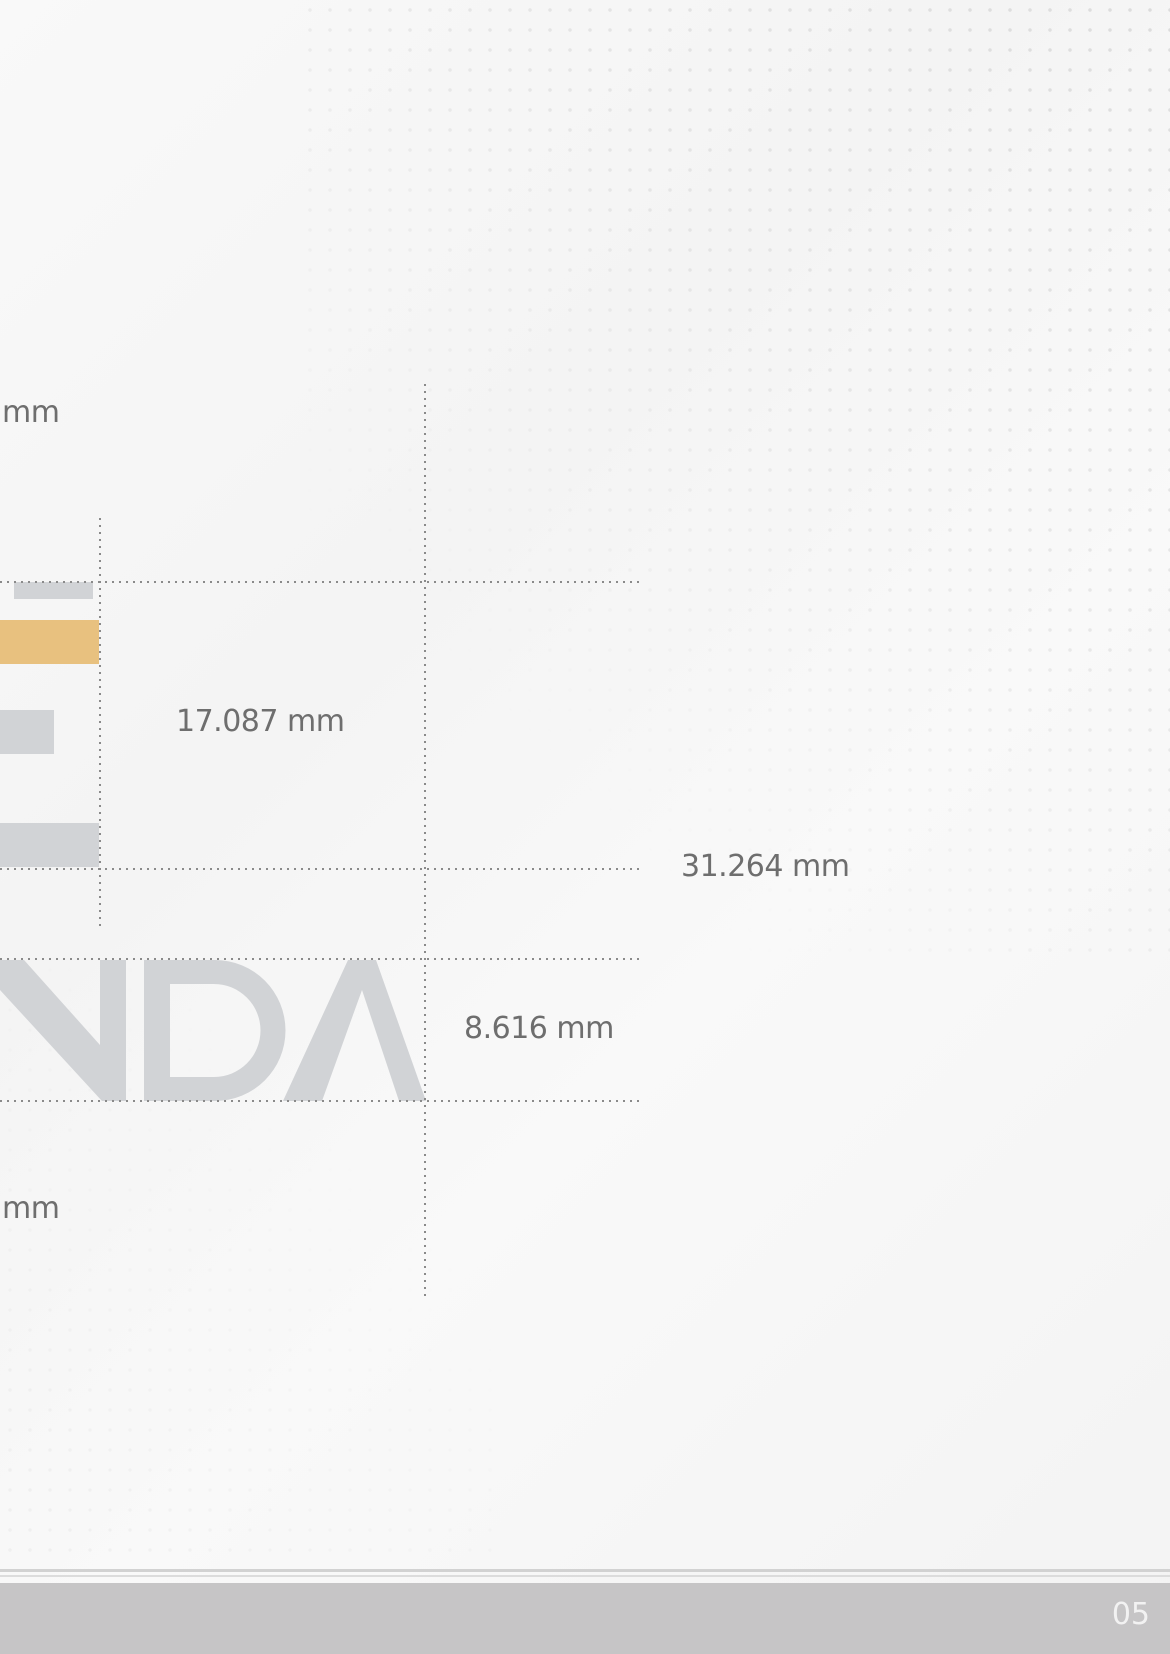  Describe the element at coordinates (49, 845) in the screenshot. I see `logo-bar-bottom` at that location.